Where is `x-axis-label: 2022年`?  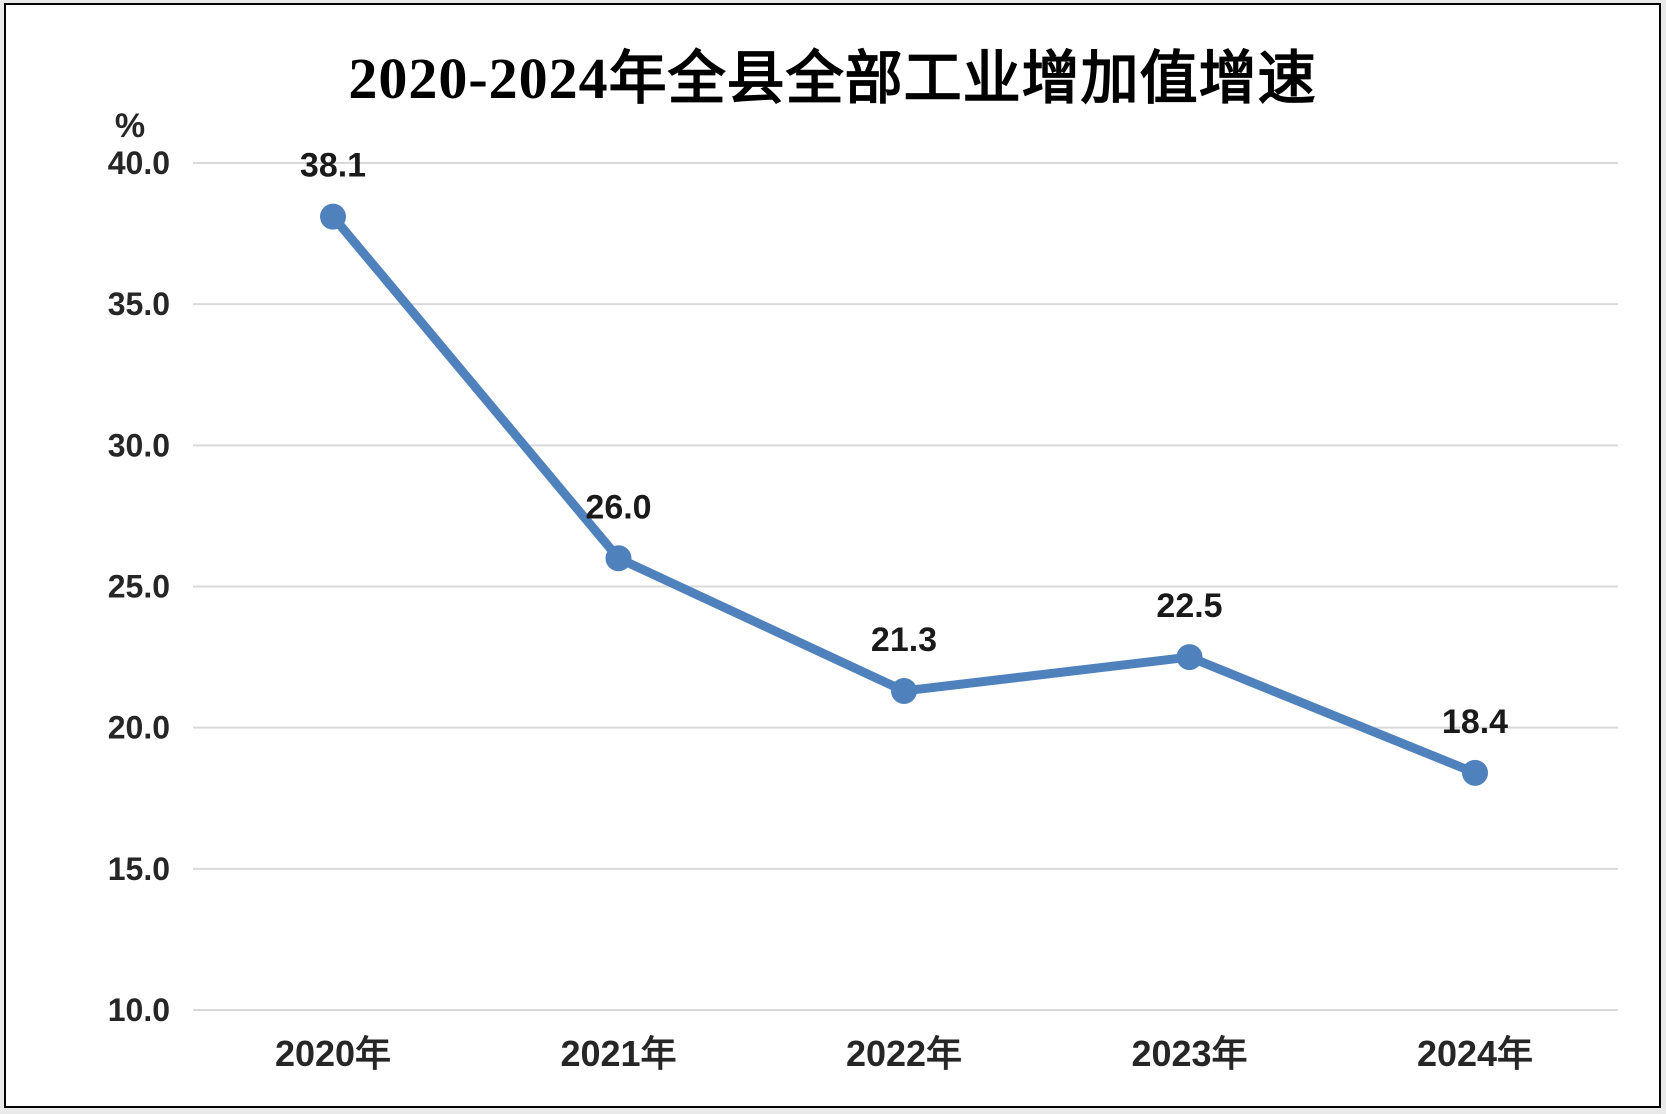
x-axis-label: 2022年 is located at coordinates (904, 1053).